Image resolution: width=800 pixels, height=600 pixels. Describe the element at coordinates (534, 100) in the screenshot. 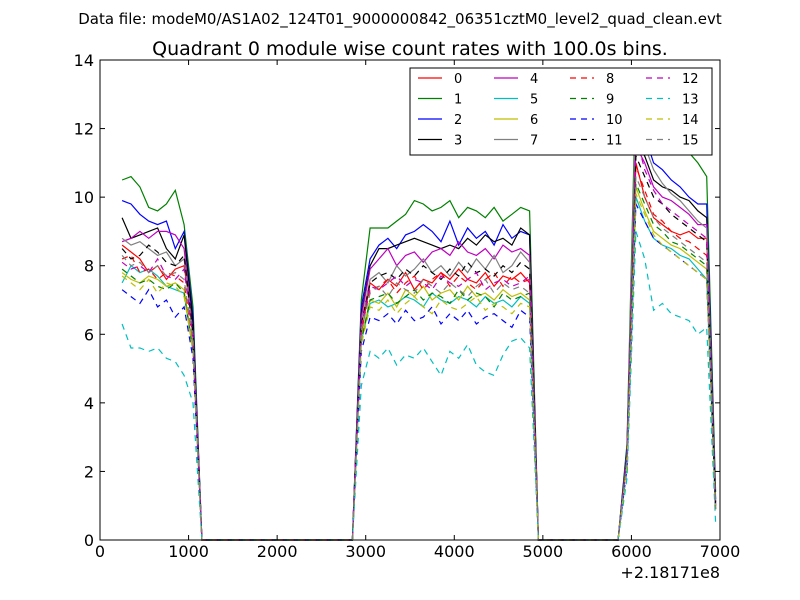

I see `legend-label-5: 5` at that location.